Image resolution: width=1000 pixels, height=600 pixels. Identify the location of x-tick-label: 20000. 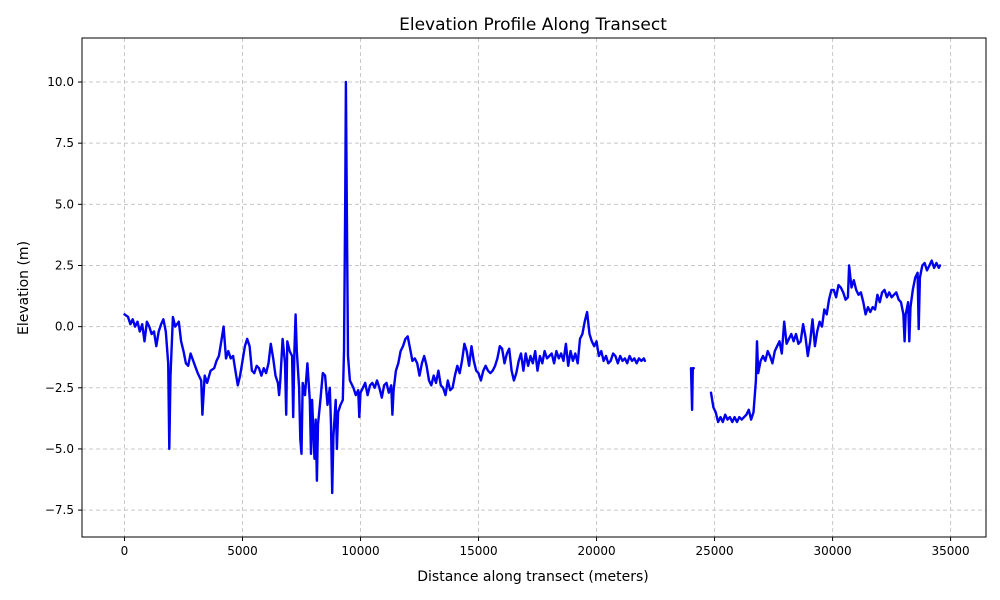
(596, 551).